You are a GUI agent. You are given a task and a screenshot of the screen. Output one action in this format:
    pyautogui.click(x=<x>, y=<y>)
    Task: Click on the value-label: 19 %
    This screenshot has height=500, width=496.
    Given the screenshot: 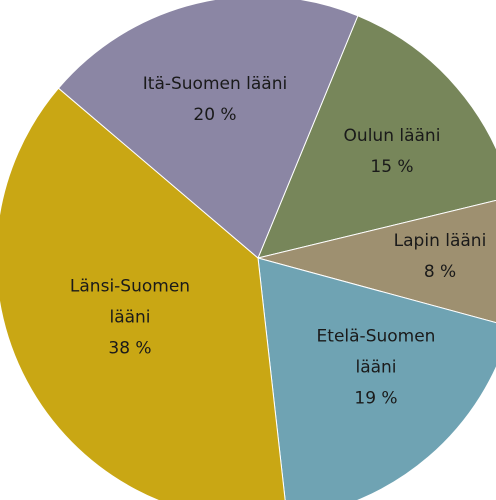 What is the action you would take?
    pyautogui.click(x=376, y=398)
    